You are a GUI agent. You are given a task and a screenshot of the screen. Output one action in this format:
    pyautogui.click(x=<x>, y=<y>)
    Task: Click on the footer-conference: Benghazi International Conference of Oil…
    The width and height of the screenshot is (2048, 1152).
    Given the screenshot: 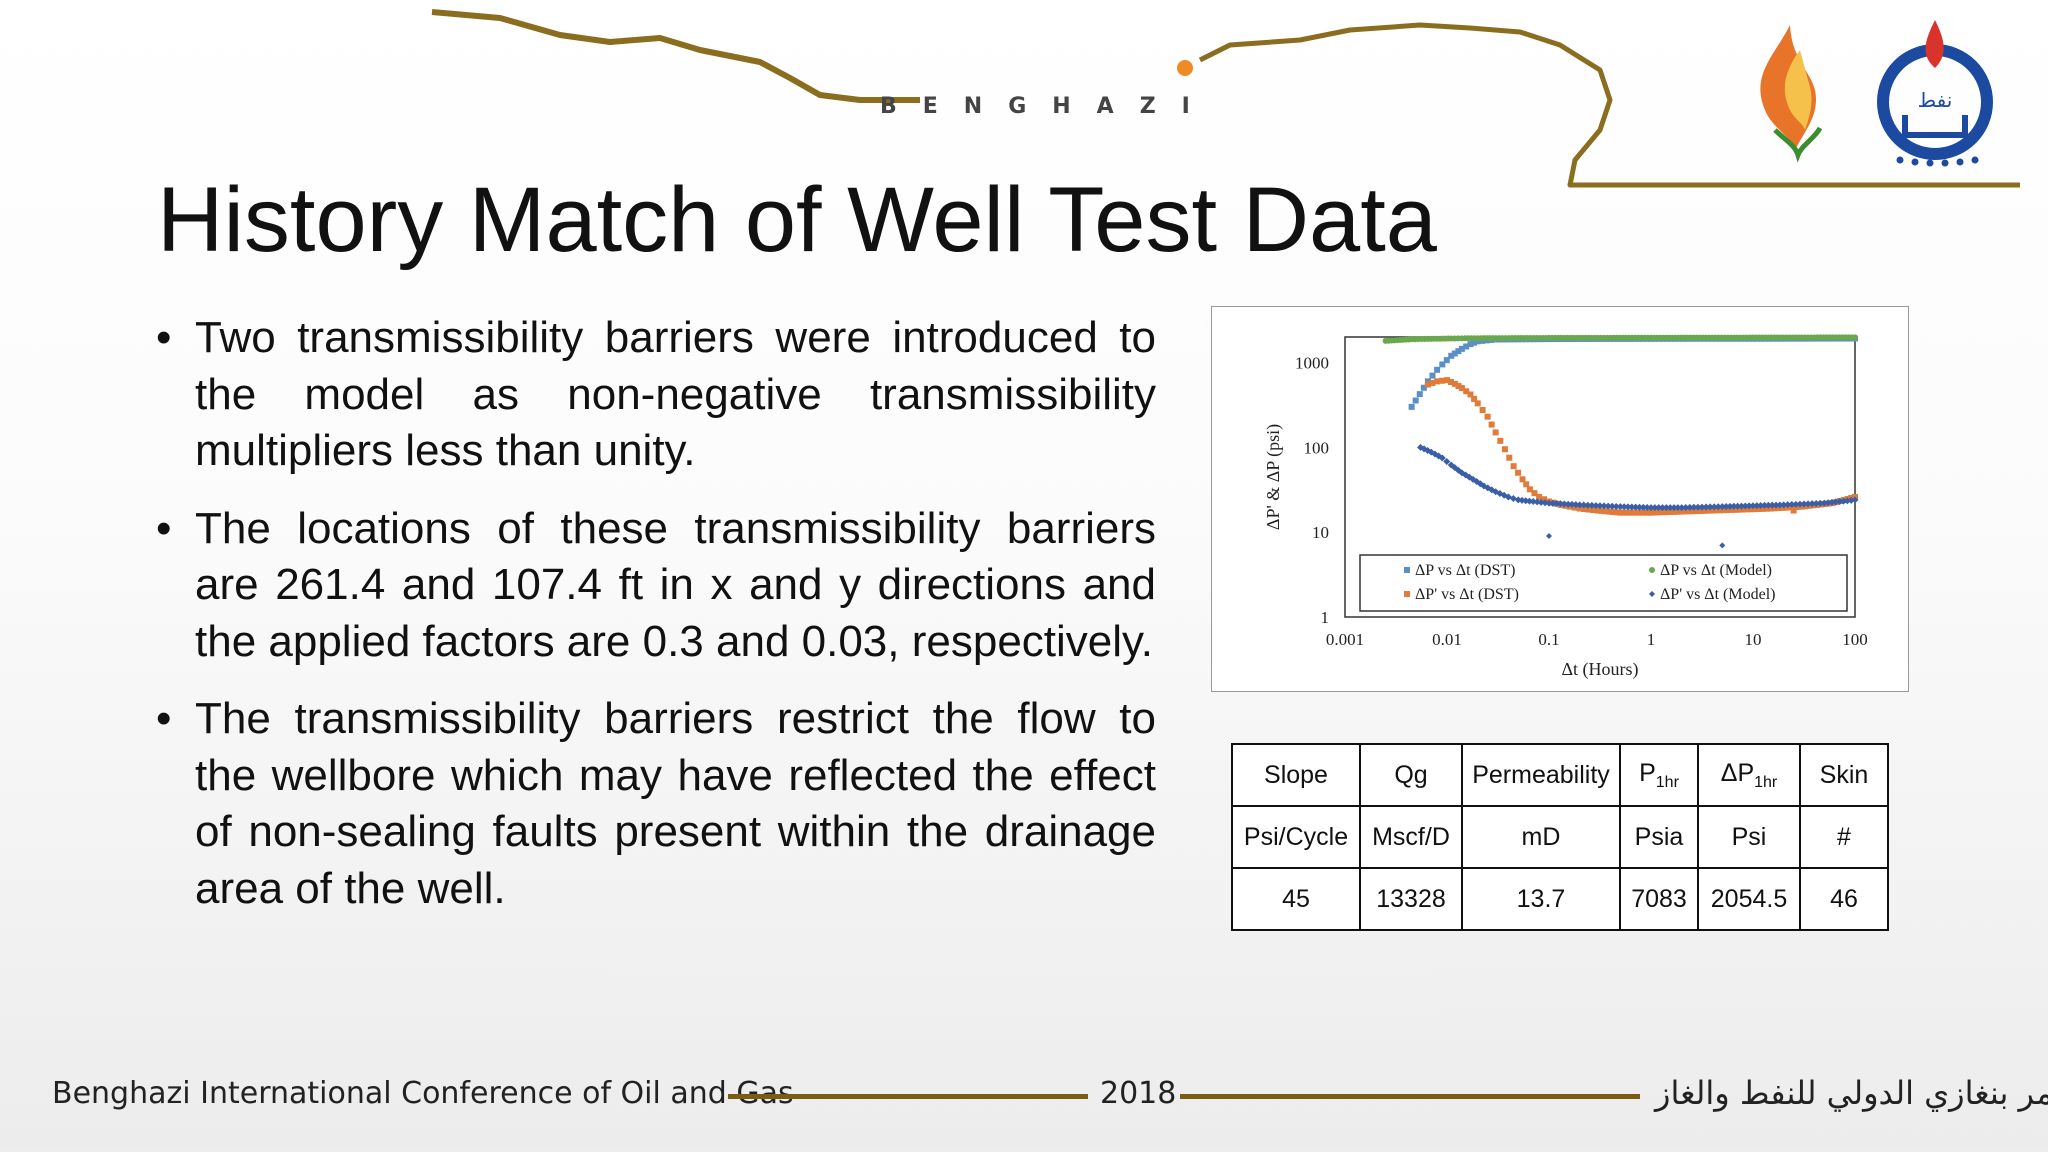 What is the action you would take?
    pyautogui.click(x=423, y=1093)
    